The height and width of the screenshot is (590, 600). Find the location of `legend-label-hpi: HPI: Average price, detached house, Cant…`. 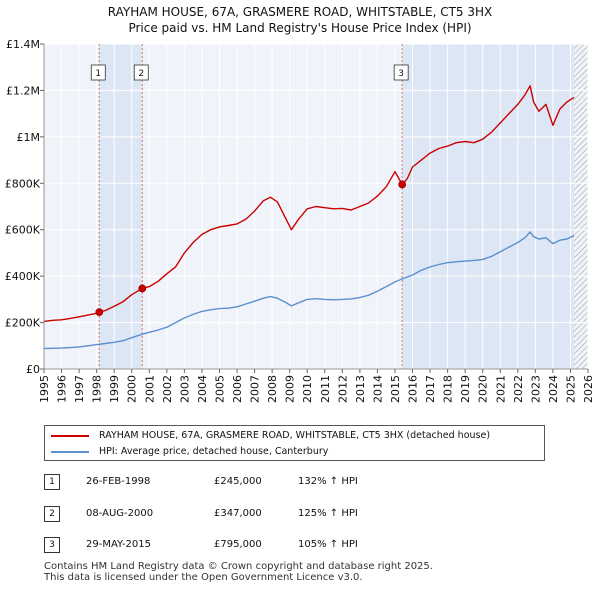

legend-label-hpi: HPI: Average price, detached house, Cant… is located at coordinates (214, 451).